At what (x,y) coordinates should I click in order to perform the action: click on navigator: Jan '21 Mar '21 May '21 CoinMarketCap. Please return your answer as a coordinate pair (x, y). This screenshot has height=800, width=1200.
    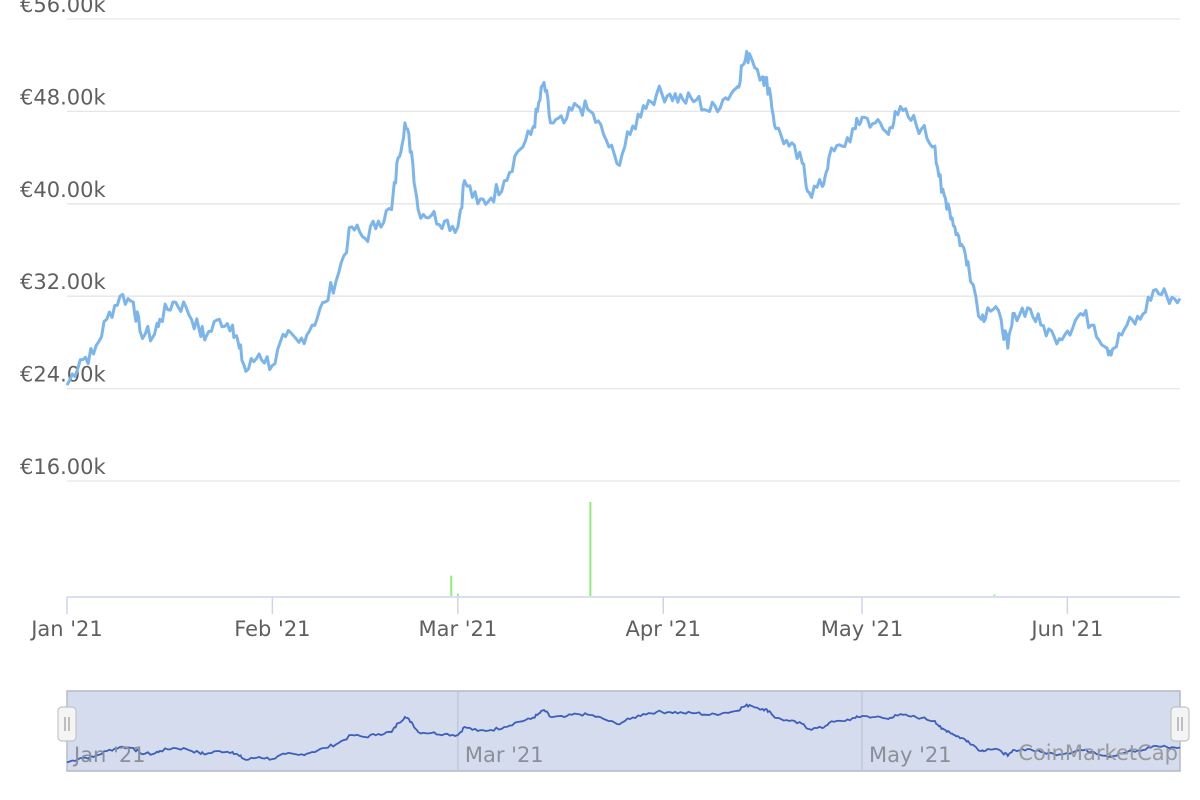
    Looking at the image, I should click on (623, 731).